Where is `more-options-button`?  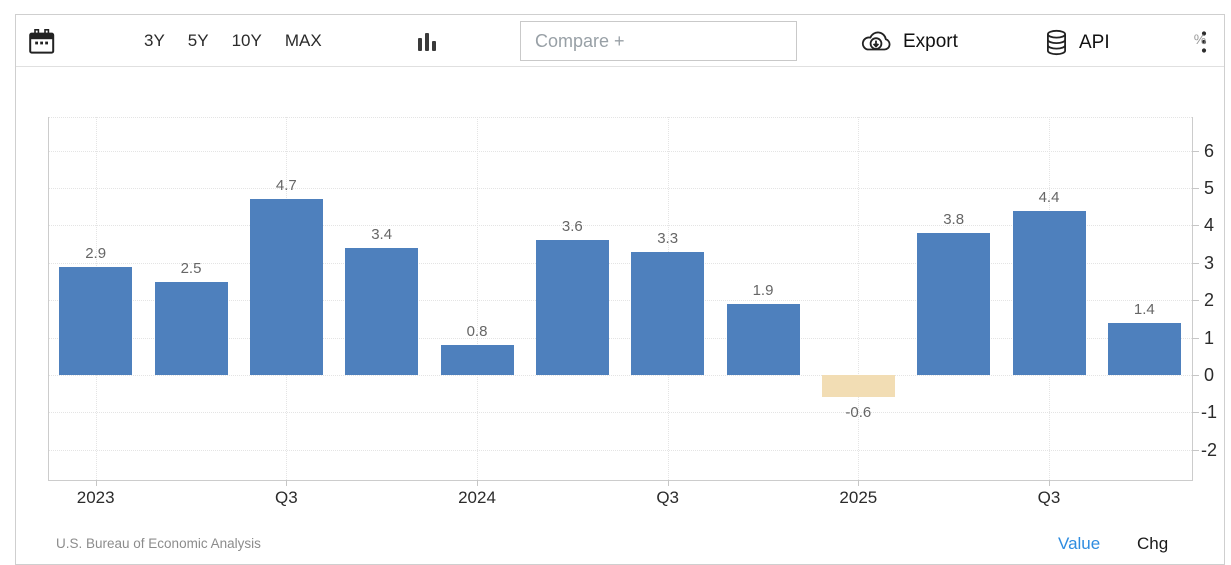
more-options-button is located at coordinates (1204, 42).